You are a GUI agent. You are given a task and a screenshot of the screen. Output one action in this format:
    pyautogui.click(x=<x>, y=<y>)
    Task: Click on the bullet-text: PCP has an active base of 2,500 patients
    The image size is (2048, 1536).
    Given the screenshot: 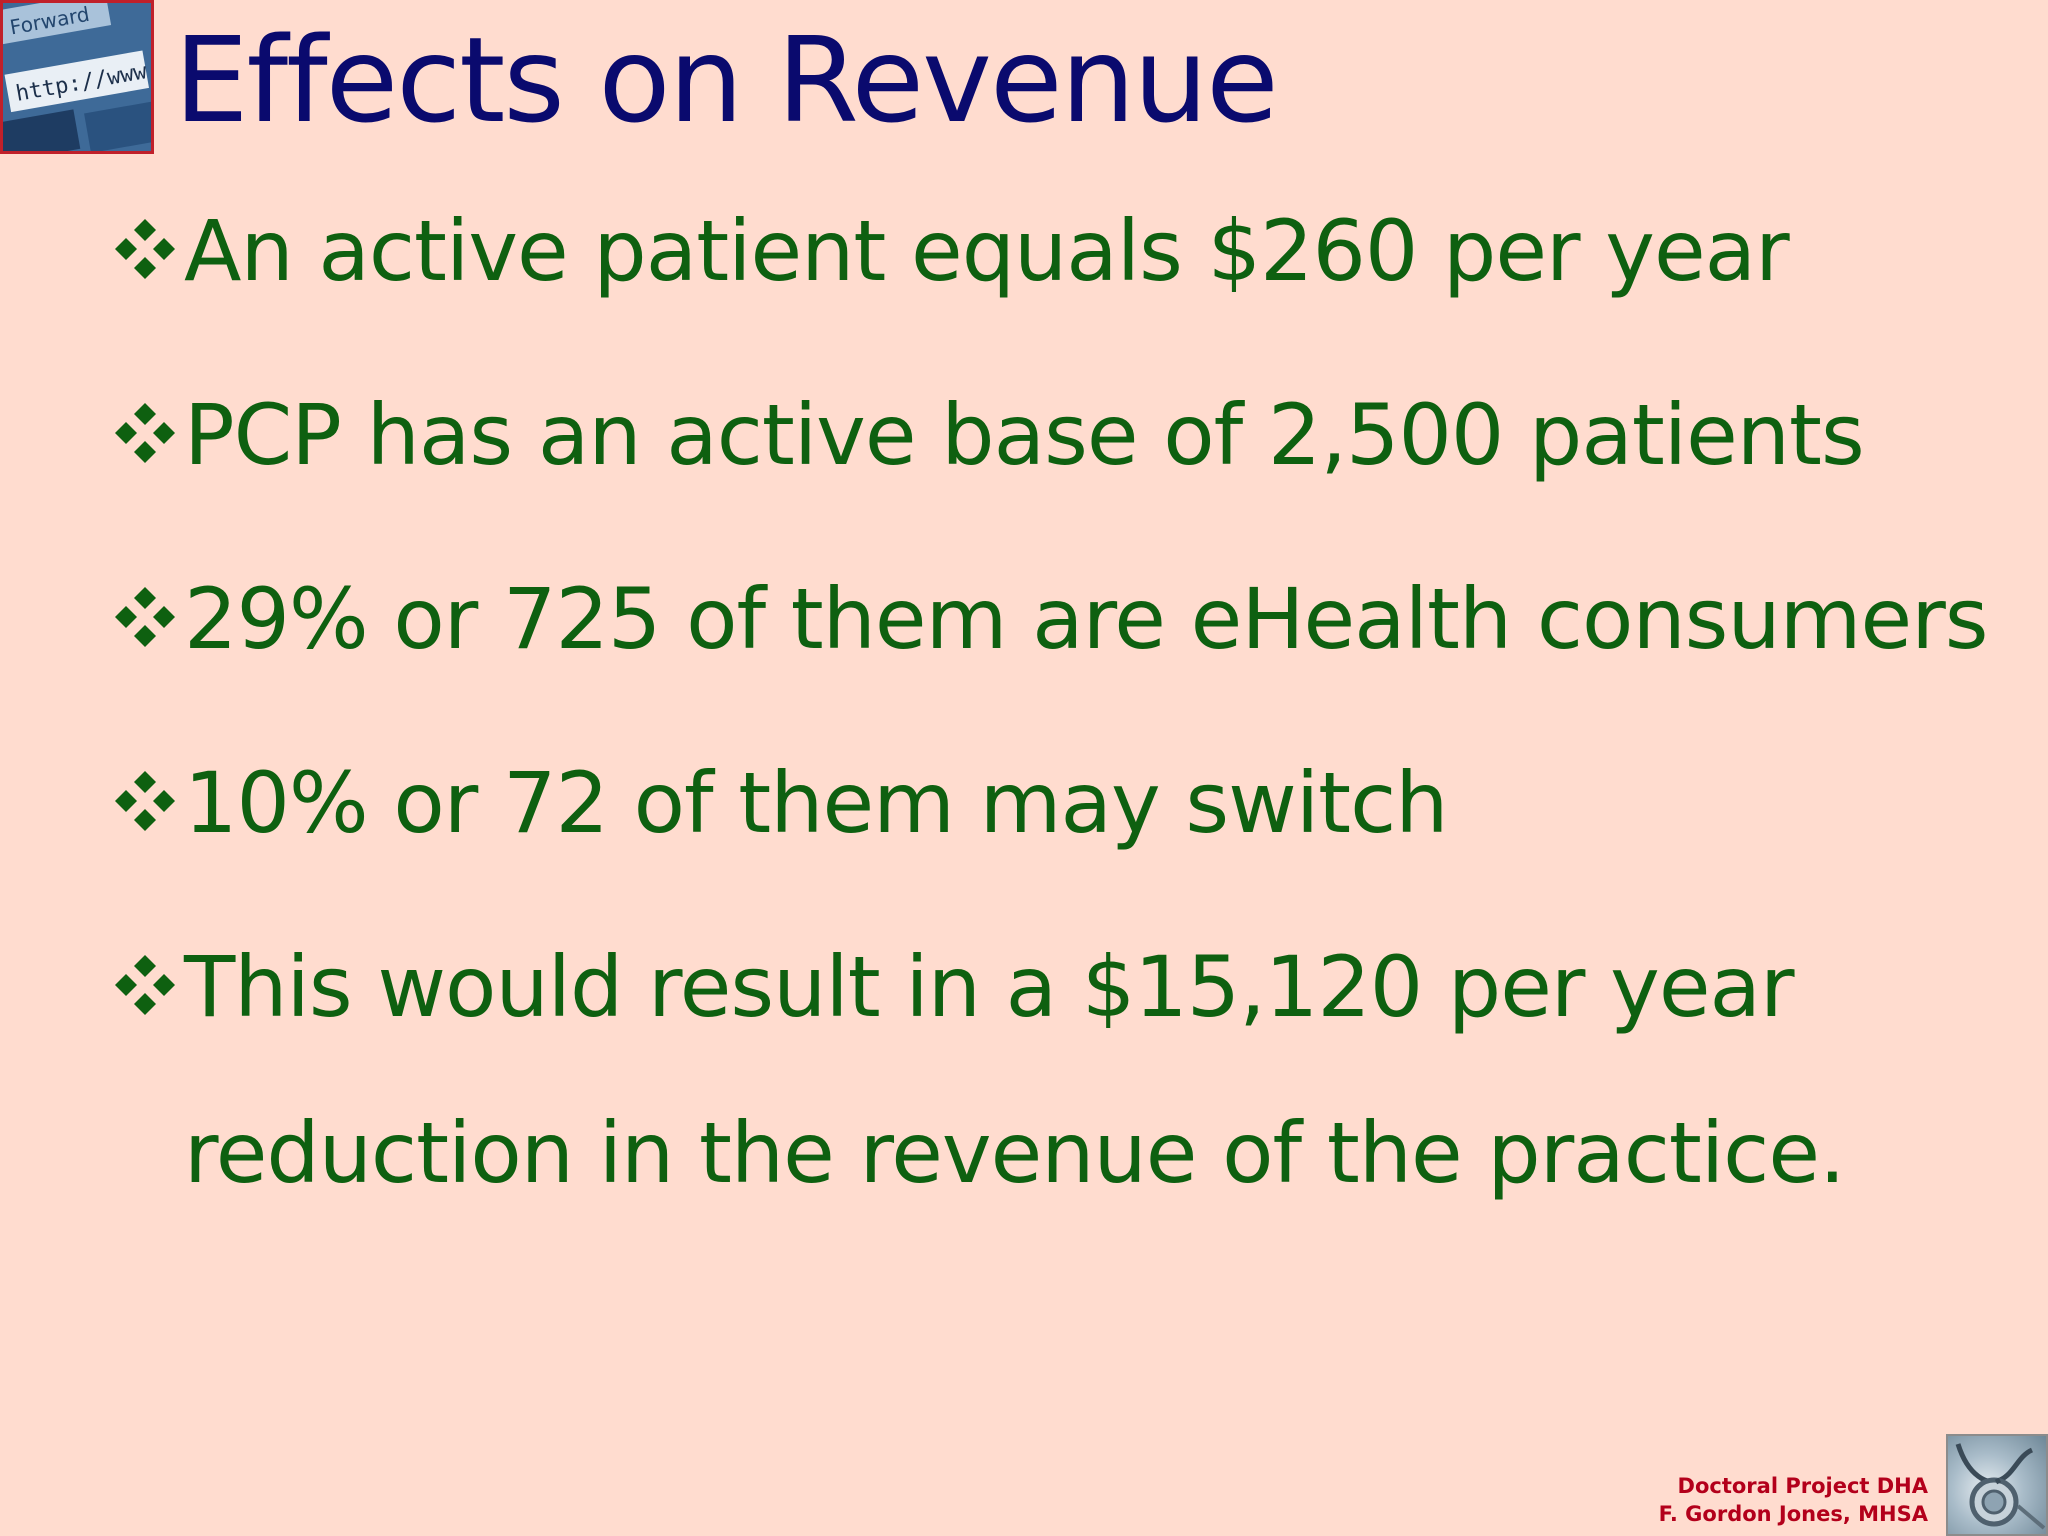 What is the action you would take?
    pyautogui.click(x=1024, y=435)
    